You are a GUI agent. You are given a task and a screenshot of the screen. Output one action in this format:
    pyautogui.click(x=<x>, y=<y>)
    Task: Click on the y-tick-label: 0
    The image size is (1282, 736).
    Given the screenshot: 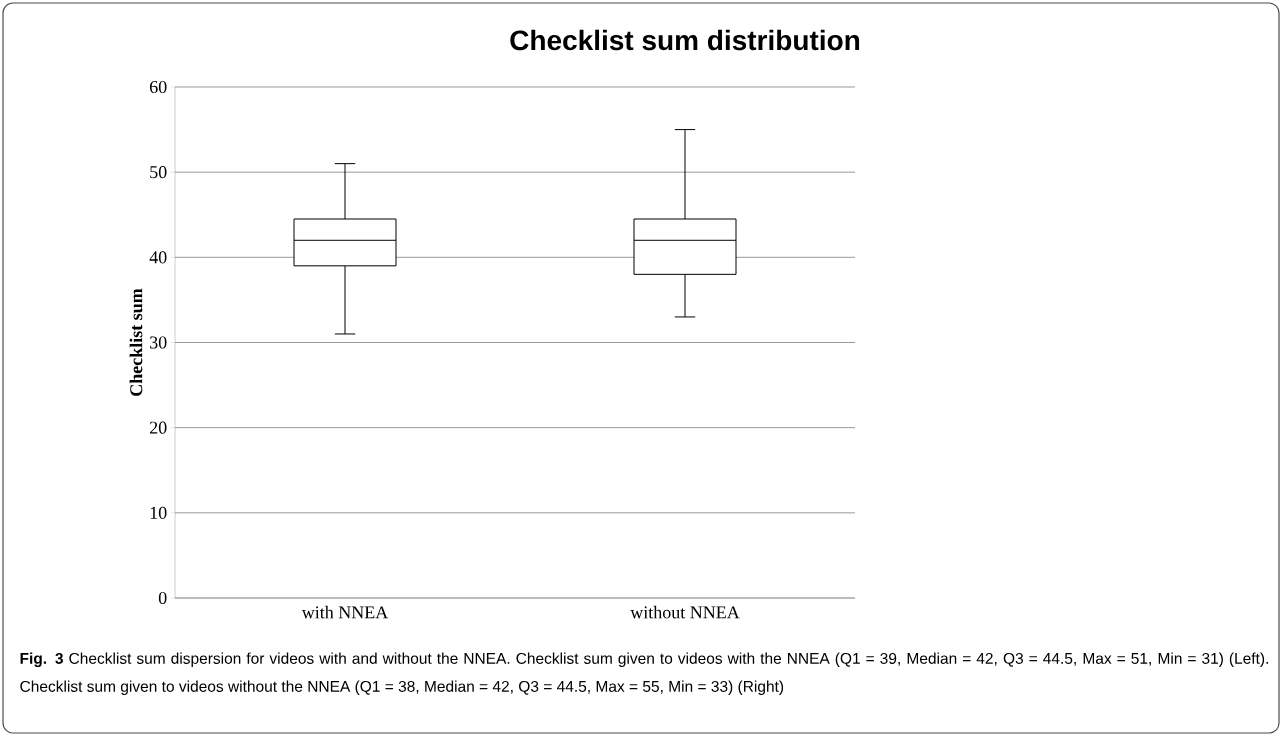 What is the action you would take?
    pyautogui.click(x=162, y=598)
    